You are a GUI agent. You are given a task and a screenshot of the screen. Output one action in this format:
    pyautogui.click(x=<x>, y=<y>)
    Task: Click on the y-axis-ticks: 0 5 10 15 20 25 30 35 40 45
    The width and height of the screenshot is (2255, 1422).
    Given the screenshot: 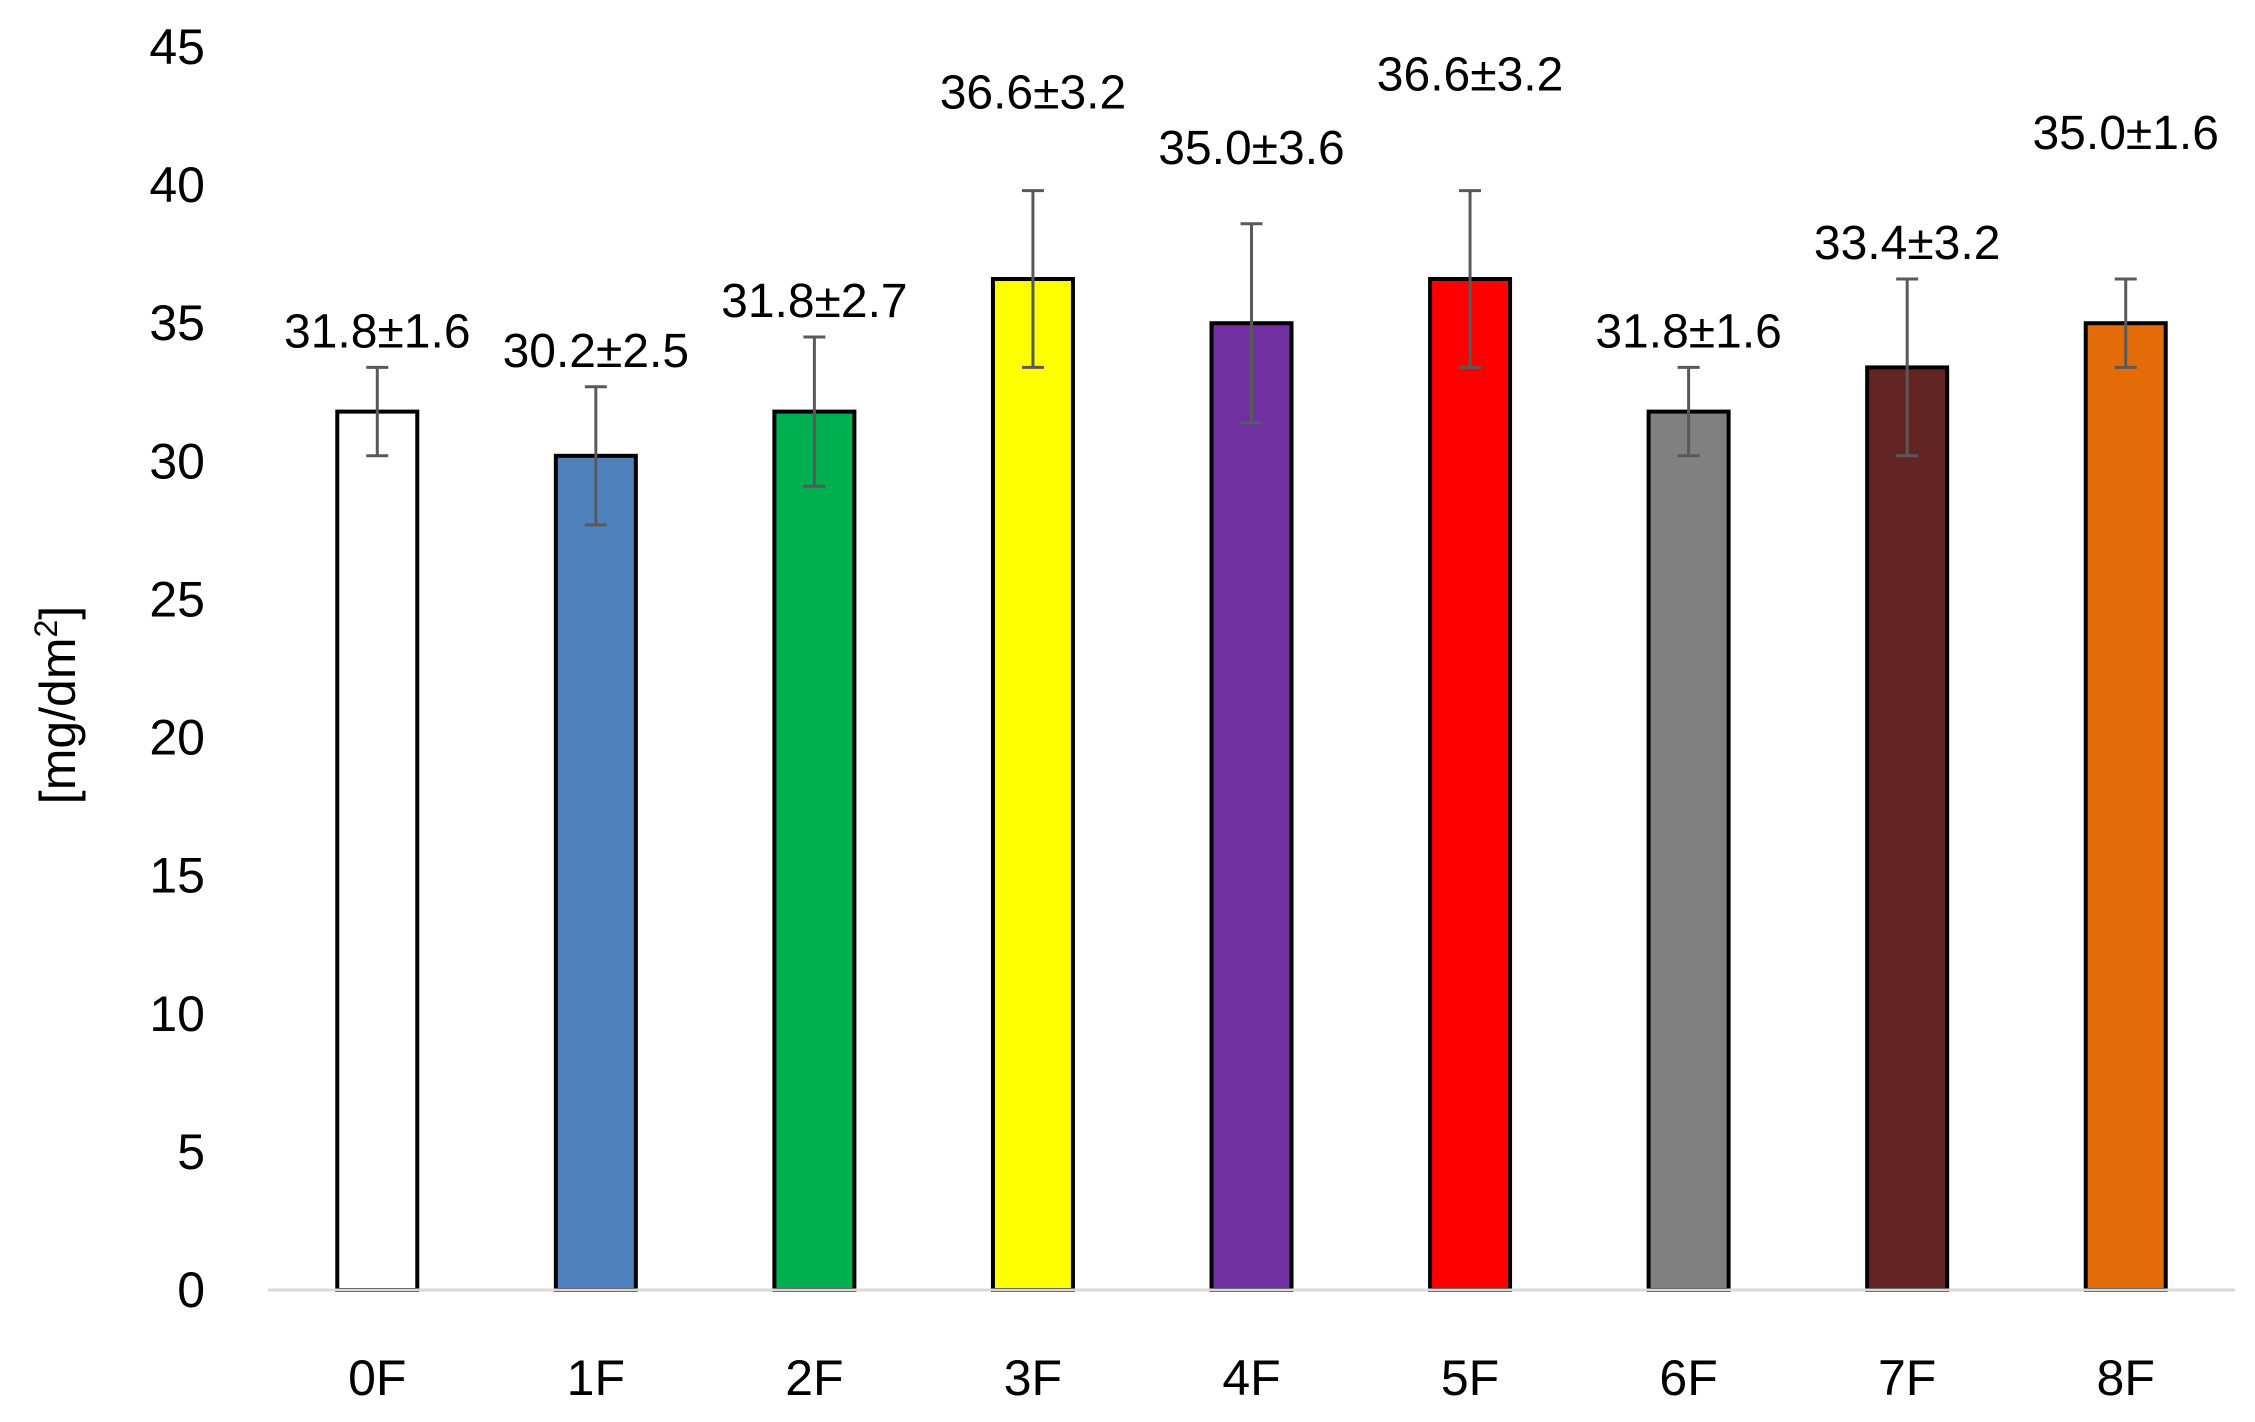 What is the action you would take?
    pyautogui.click(x=177, y=668)
    